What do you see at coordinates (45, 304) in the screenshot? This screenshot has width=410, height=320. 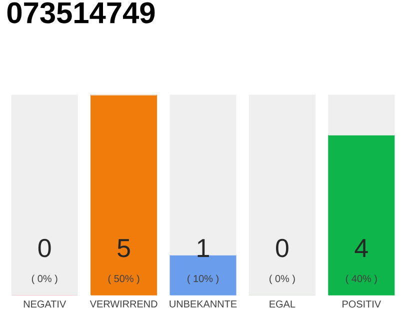 I see `x-tick-label: NEGATIV` at bounding box center [45, 304].